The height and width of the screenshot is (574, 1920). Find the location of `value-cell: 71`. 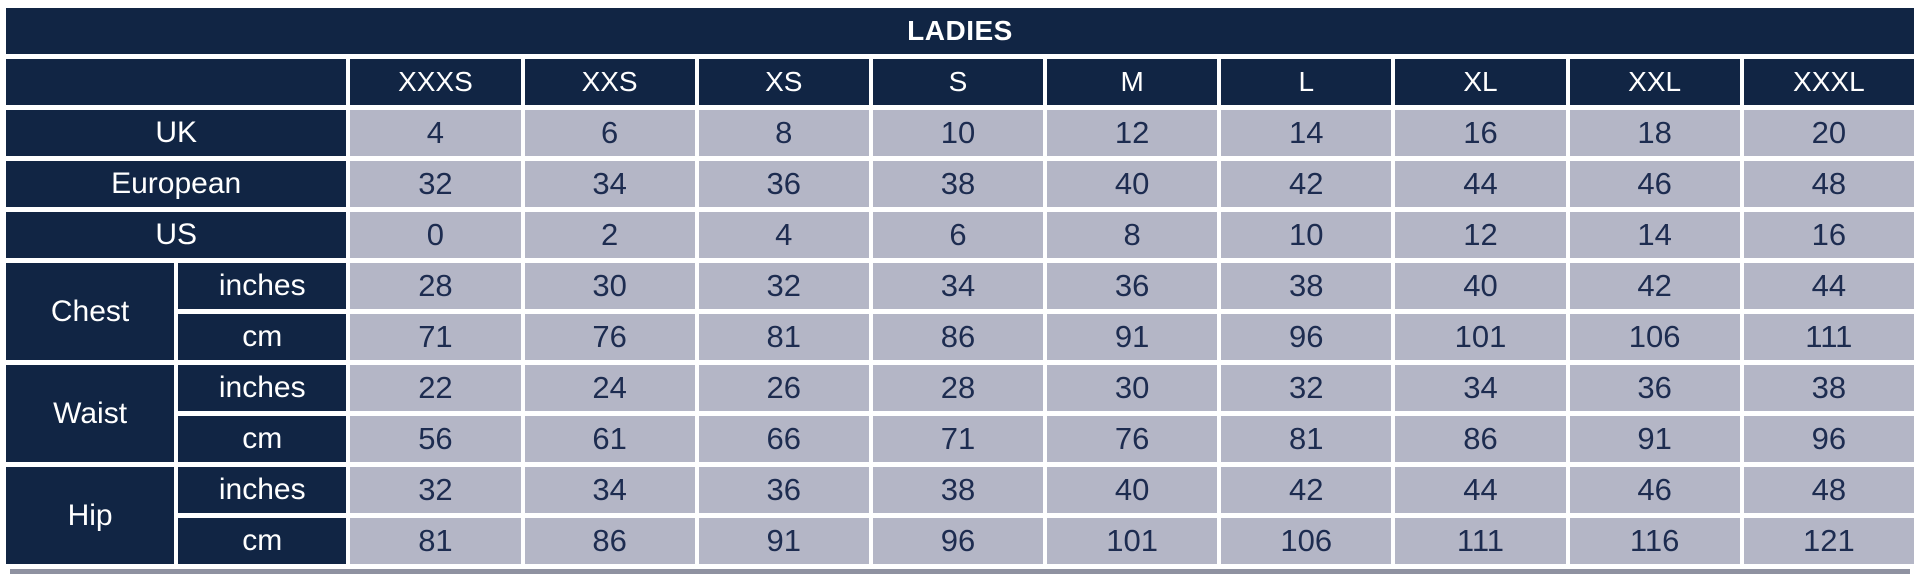

value-cell: 71 is located at coordinates (958, 439).